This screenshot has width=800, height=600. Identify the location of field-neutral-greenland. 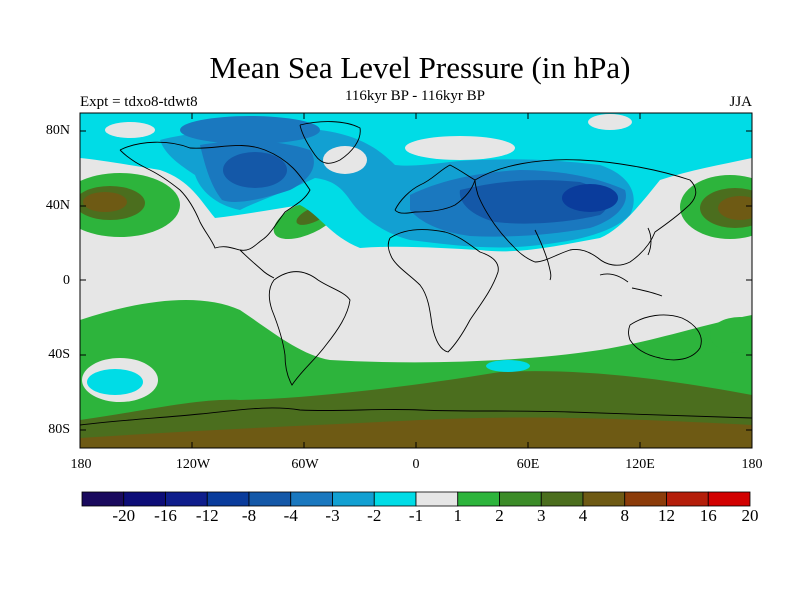
(345, 160).